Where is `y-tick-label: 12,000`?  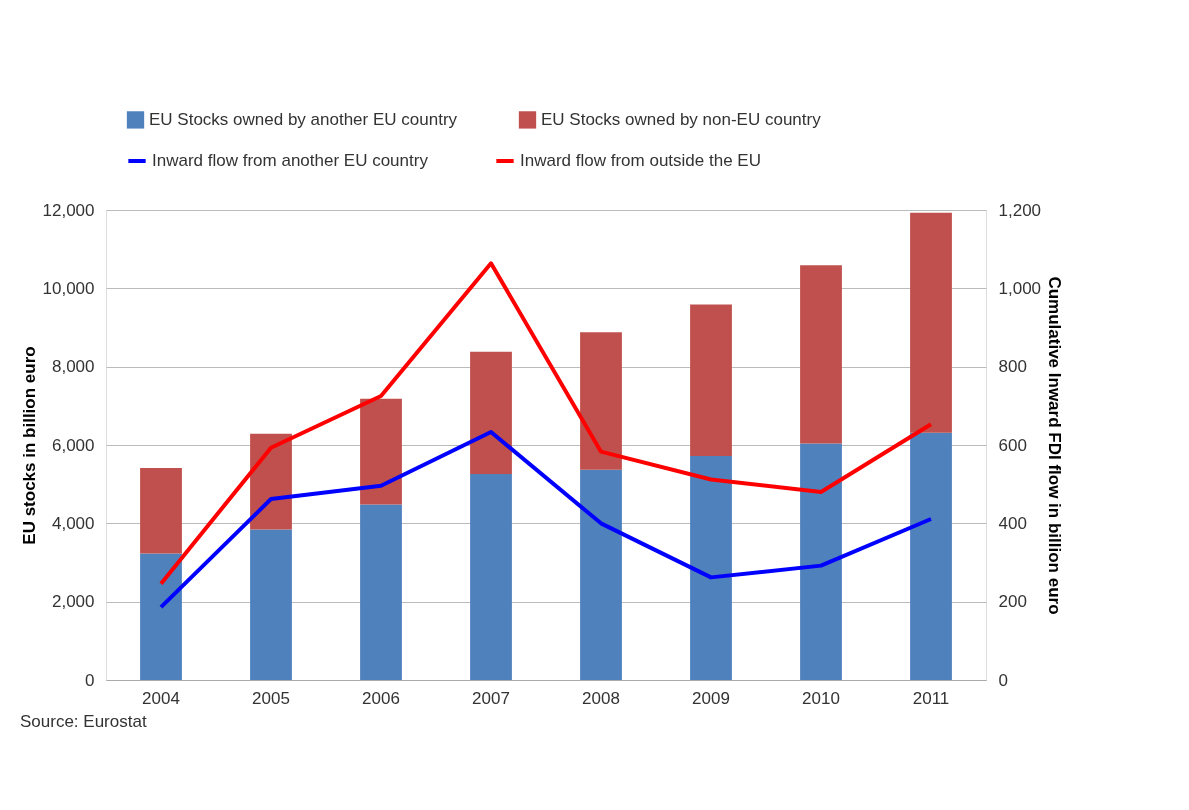
y-tick-label: 12,000 is located at coordinates (68, 210).